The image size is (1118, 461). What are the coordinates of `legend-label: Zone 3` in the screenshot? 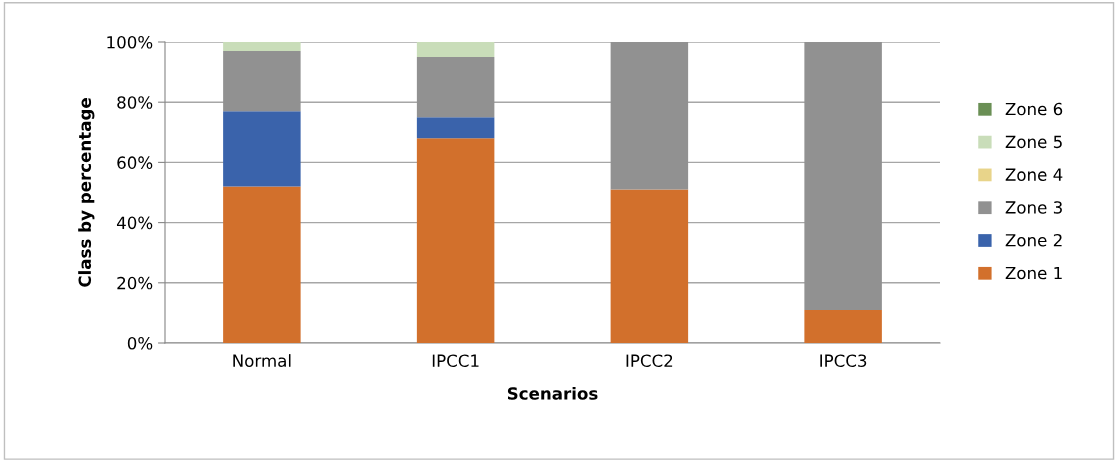 It's located at (1033, 207).